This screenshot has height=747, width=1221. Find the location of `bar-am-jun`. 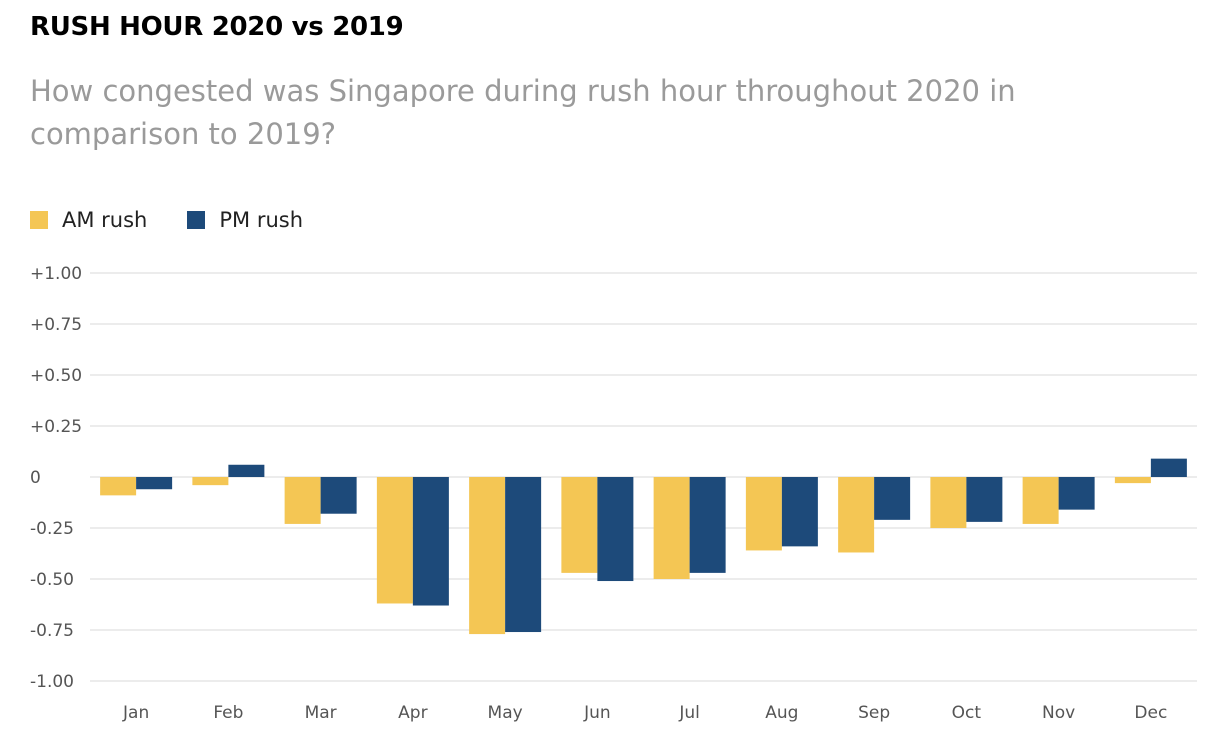

bar-am-jun is located at coordinates (579, 525).